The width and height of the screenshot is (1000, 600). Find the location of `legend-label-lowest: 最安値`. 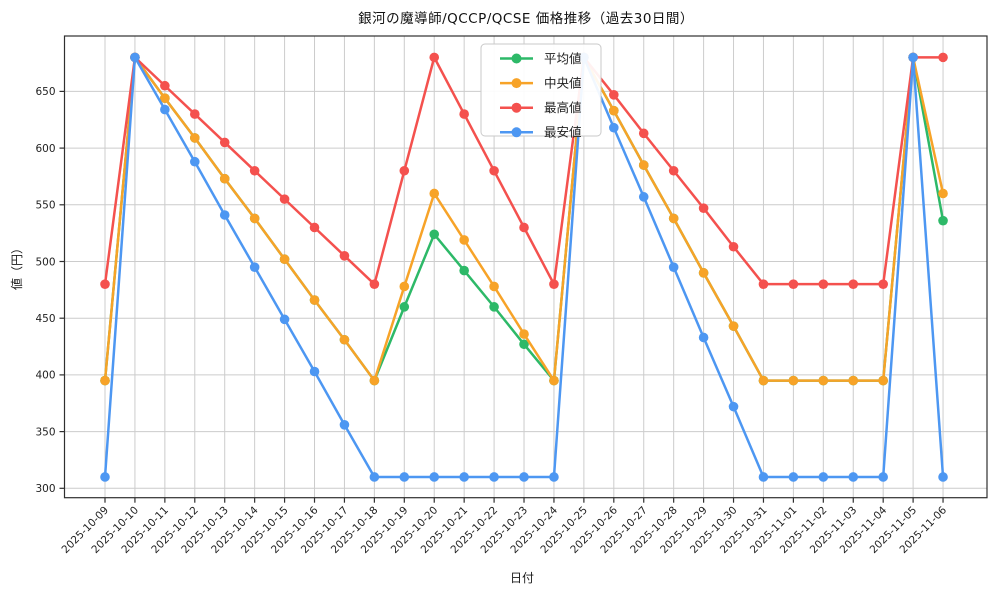

legend-label-lowest: 最安値 is located at coordinates (563, 132).